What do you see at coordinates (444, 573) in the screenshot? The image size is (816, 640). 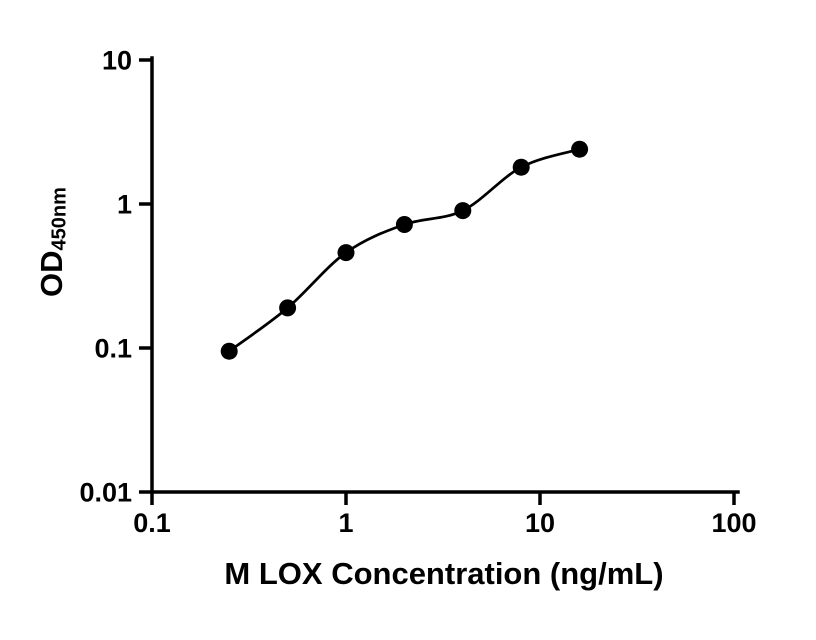 I see `x-axis-title: M LOX Concentration (ng/mL)` at bounding box center [444, 573].